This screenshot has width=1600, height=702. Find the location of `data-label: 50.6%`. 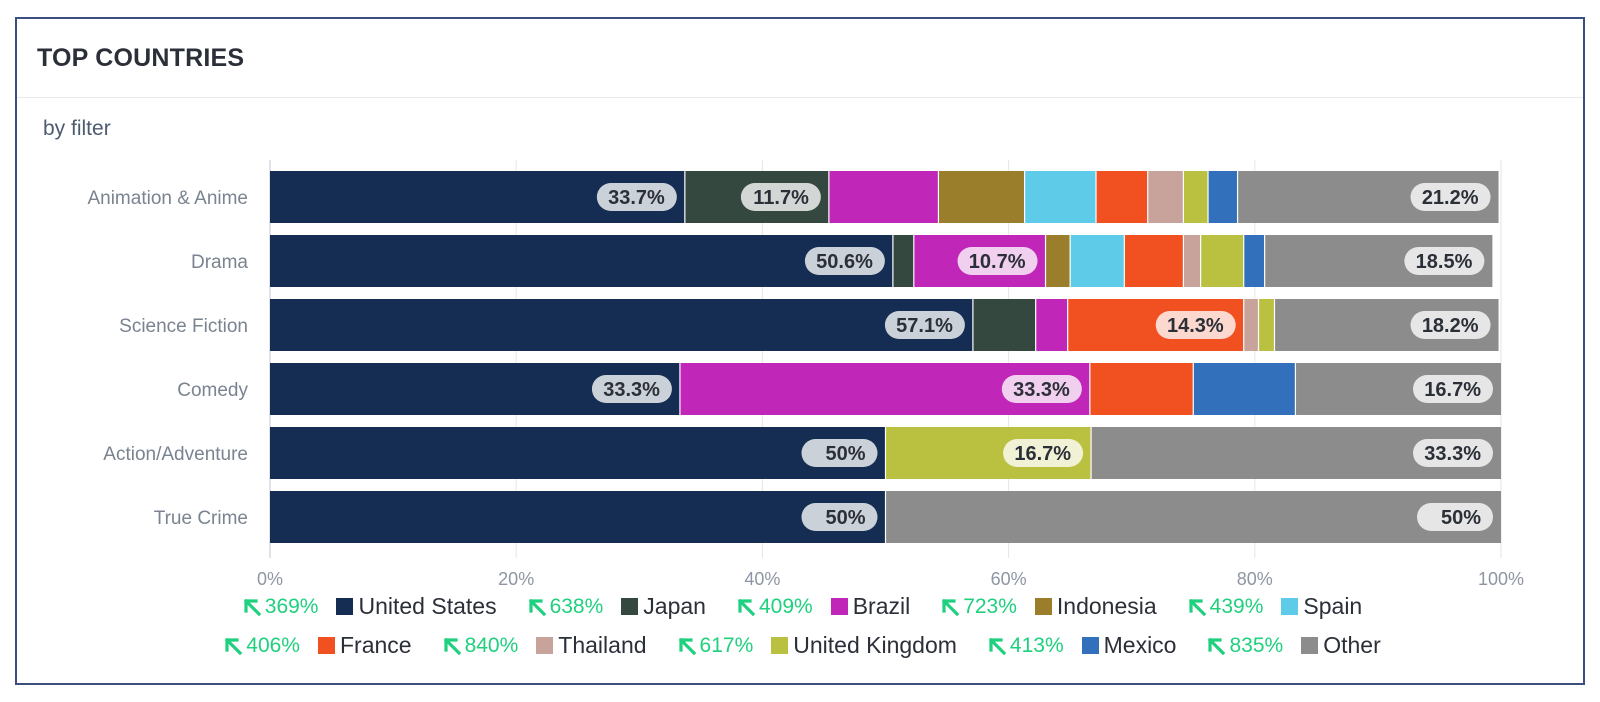

data-label: 50.6% is located at coordinates (844, 262).